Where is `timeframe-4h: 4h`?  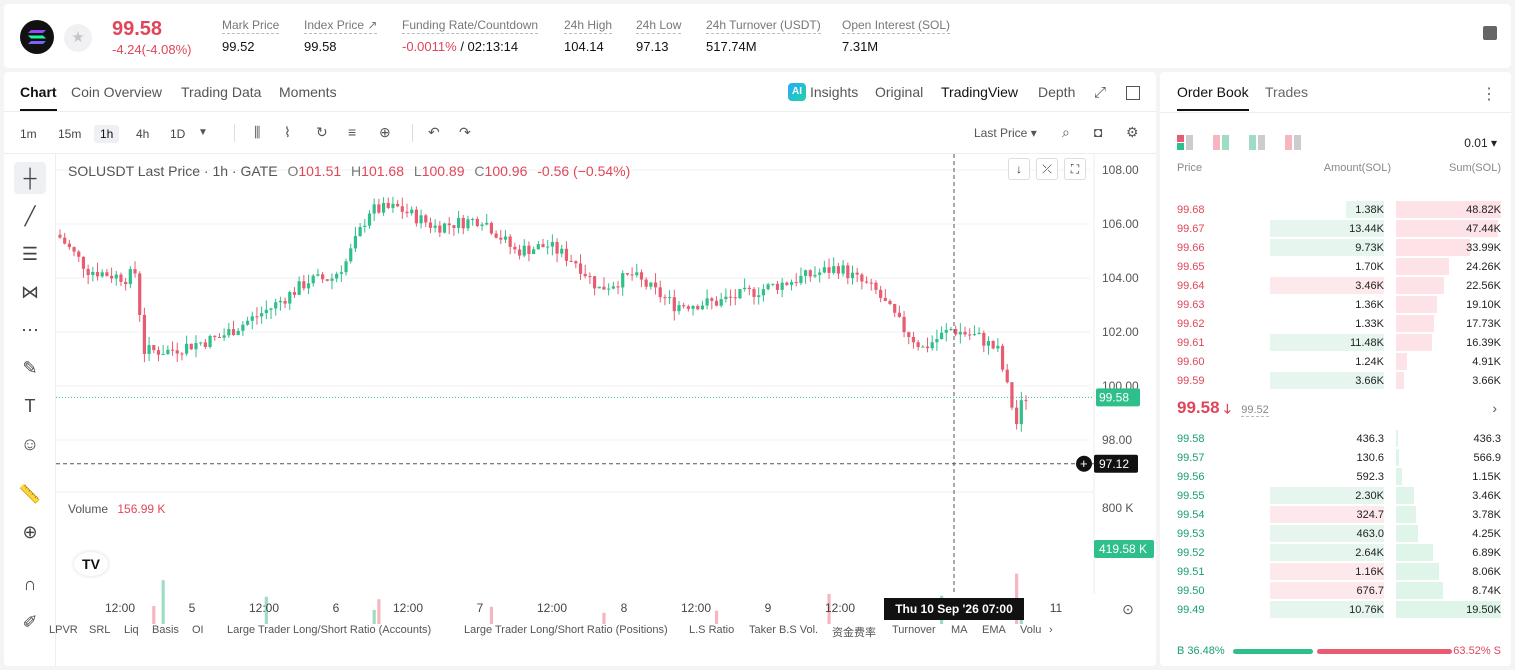
timeframe-4h: 4h is located at coordinates (143, 134).